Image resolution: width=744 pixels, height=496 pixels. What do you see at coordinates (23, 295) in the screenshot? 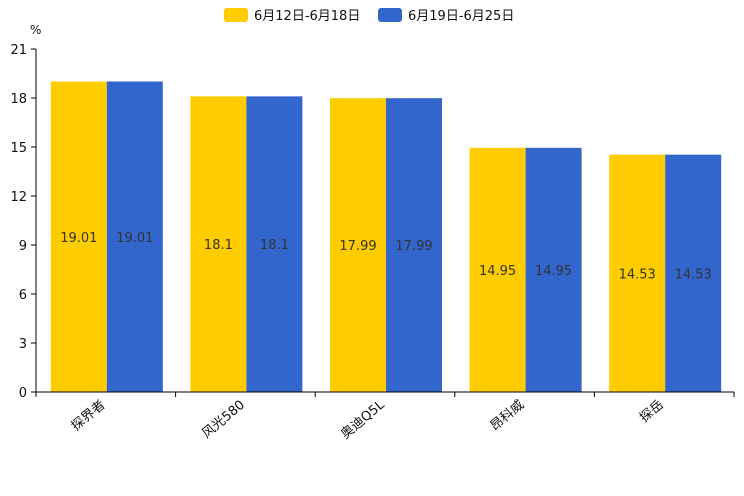
I see `y-tick-label: 6` at bounding box center [23, 295].